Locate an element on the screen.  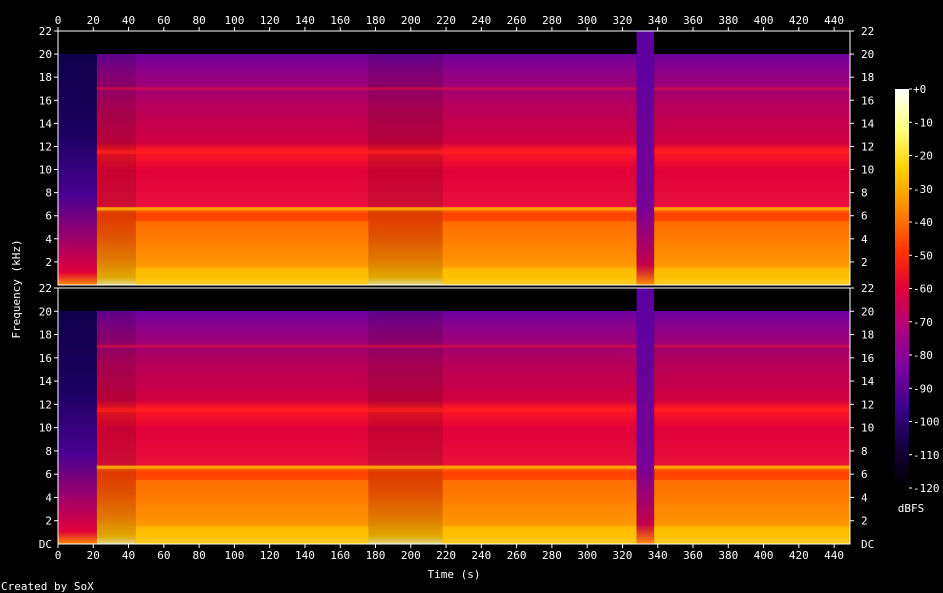
x-tick-label: 320 is located at coordinates (623, 555).